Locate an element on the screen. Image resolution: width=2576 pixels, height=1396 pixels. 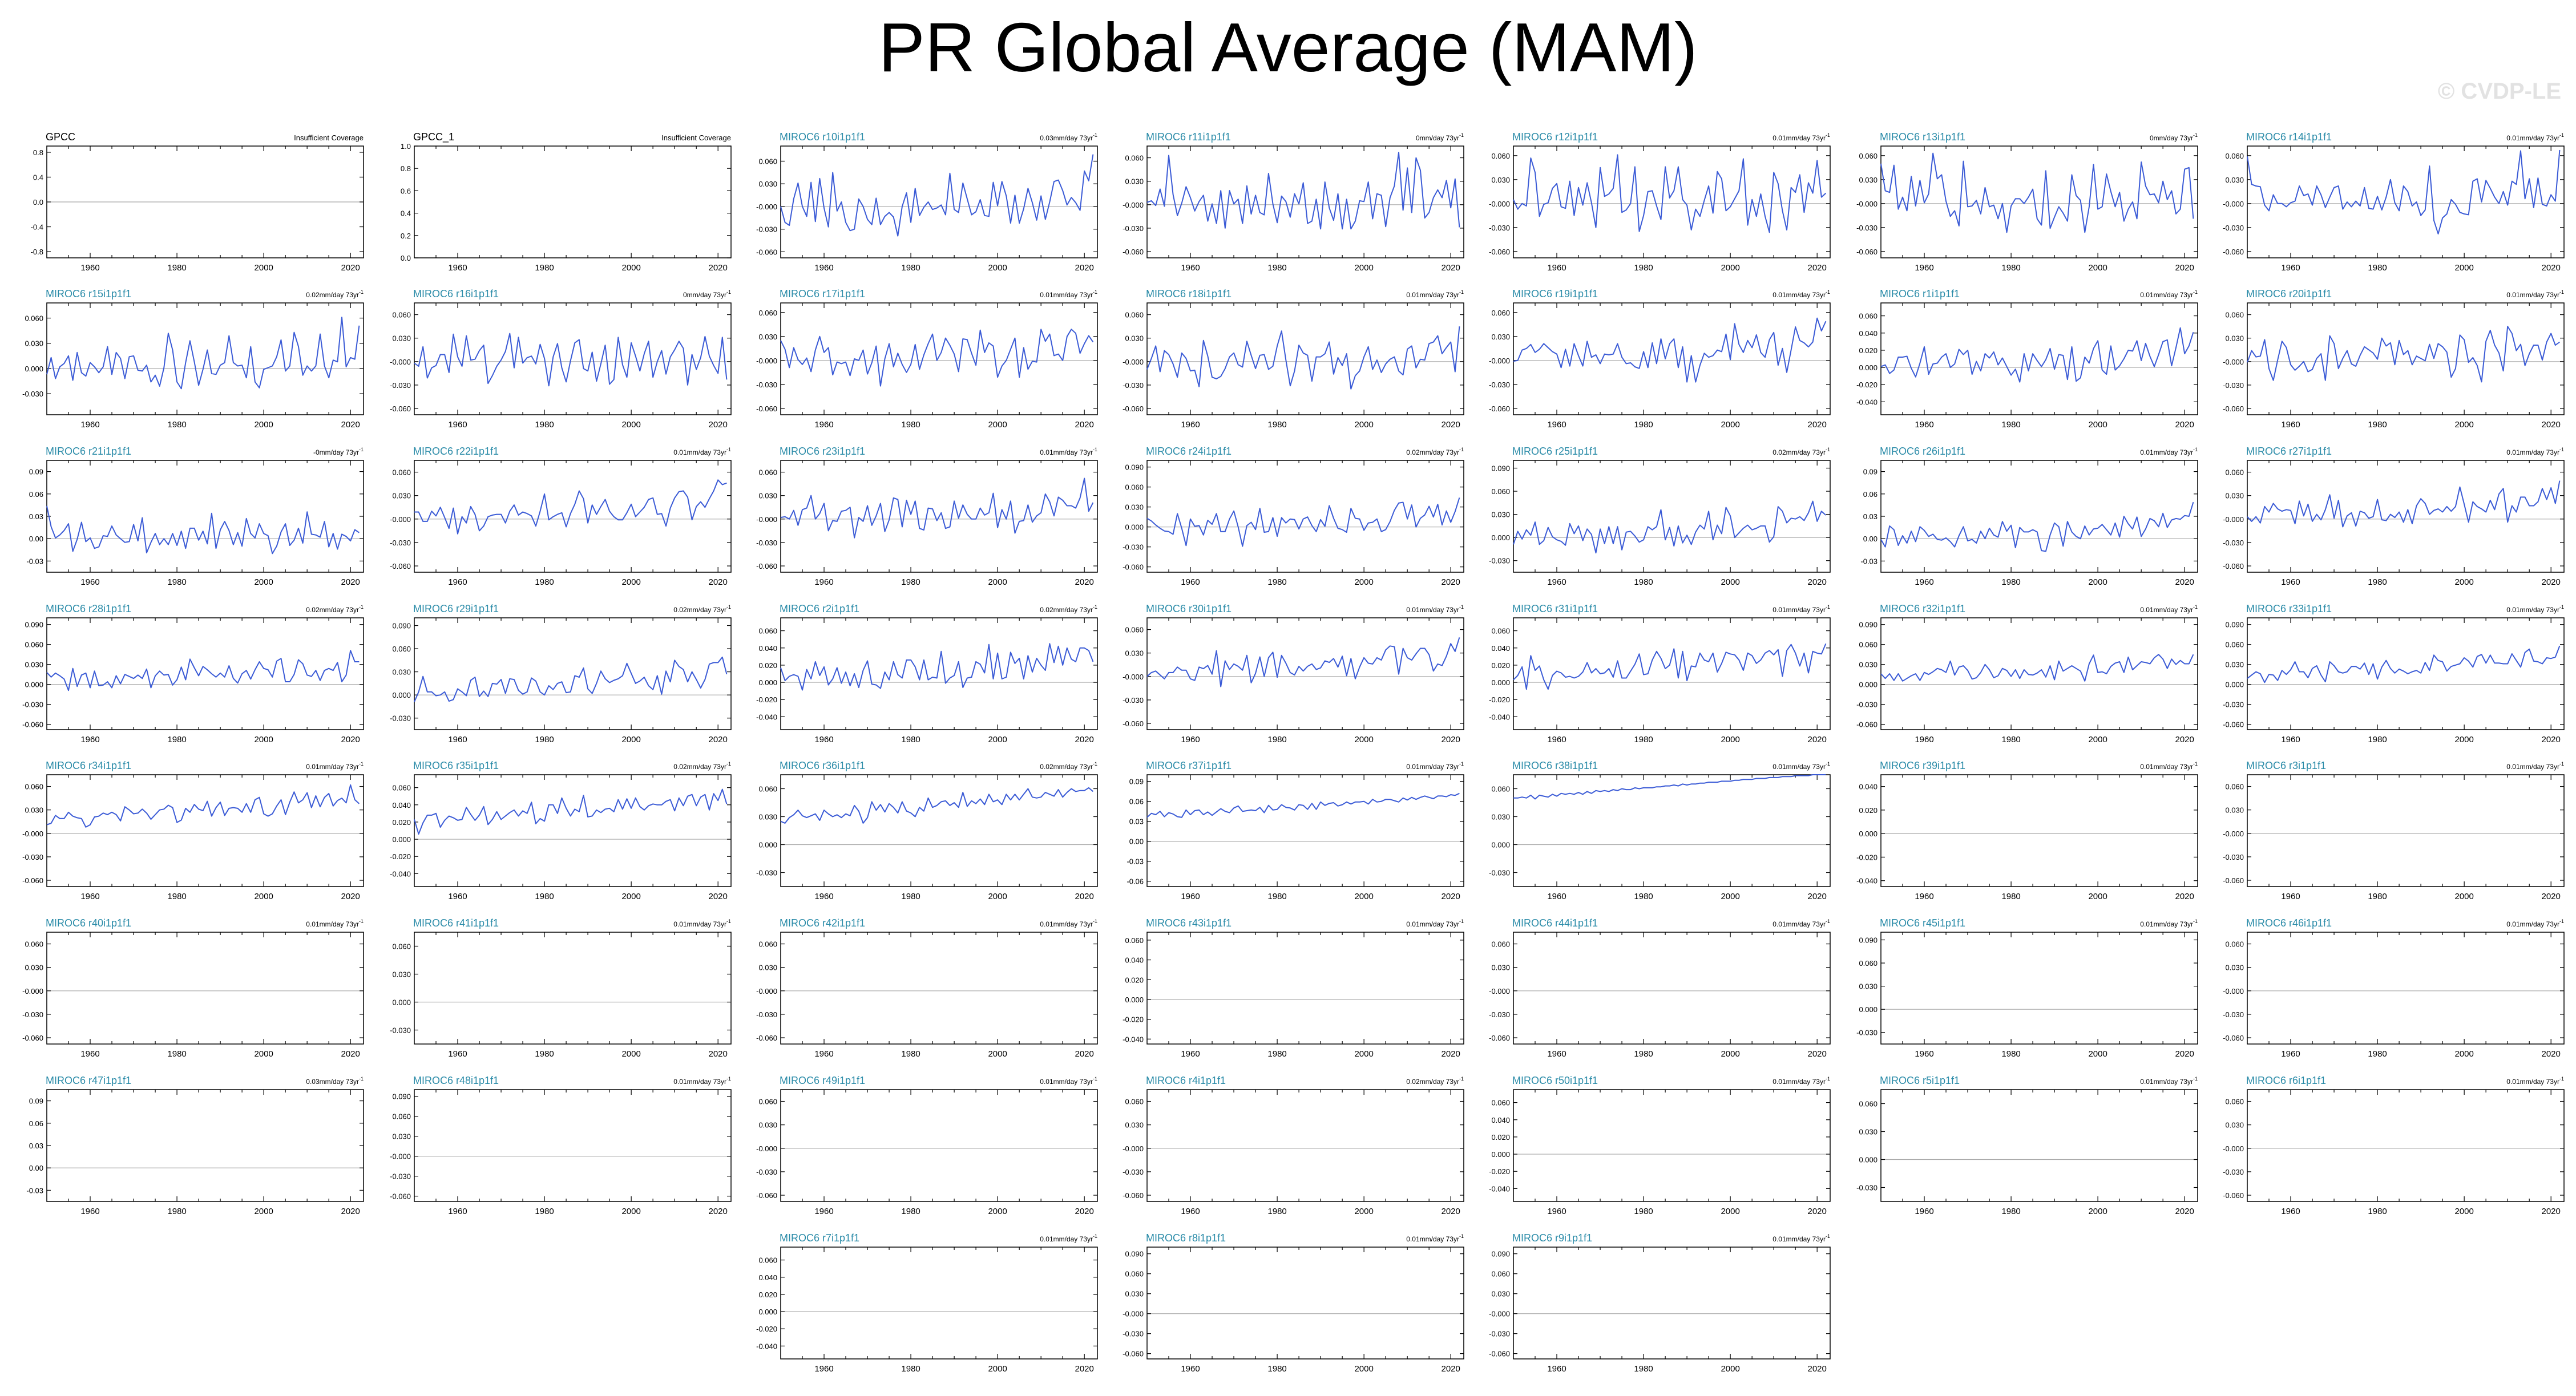
y-tick-label: 0.090 is located at coordinates (2234, 625).